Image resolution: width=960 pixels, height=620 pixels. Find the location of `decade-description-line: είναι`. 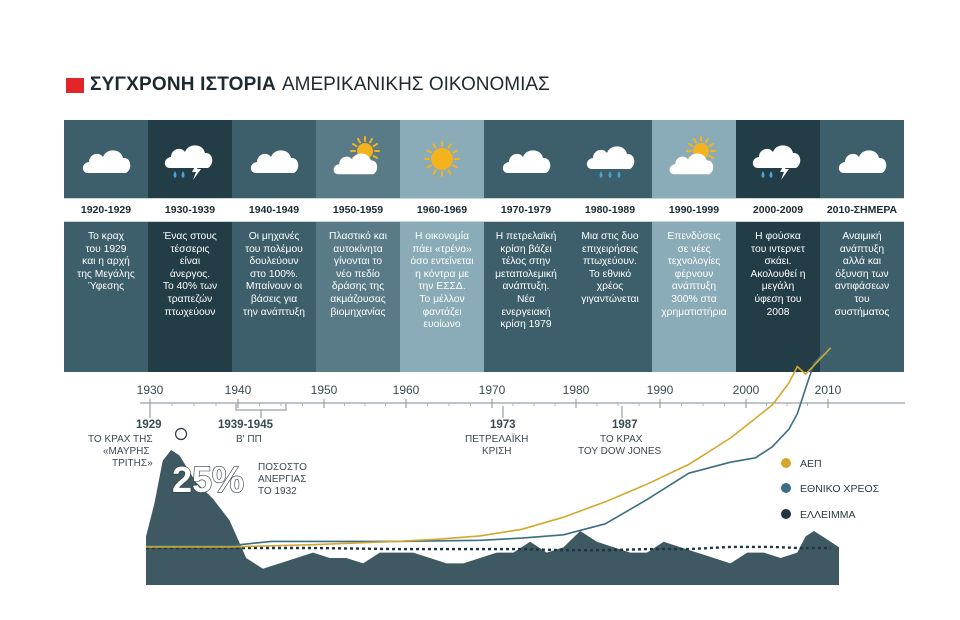

decade-description-line: είναι is located at coordinates (190, 262).